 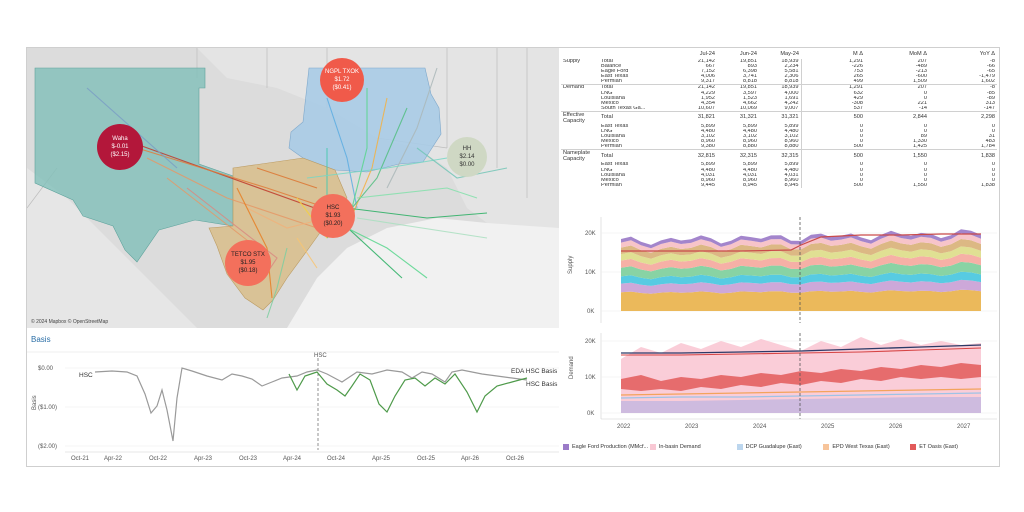 What do you see at coordinates (918, 53) in the screenshot?
I see `col-header: MoM Δ` at bounding box center [918, 53].